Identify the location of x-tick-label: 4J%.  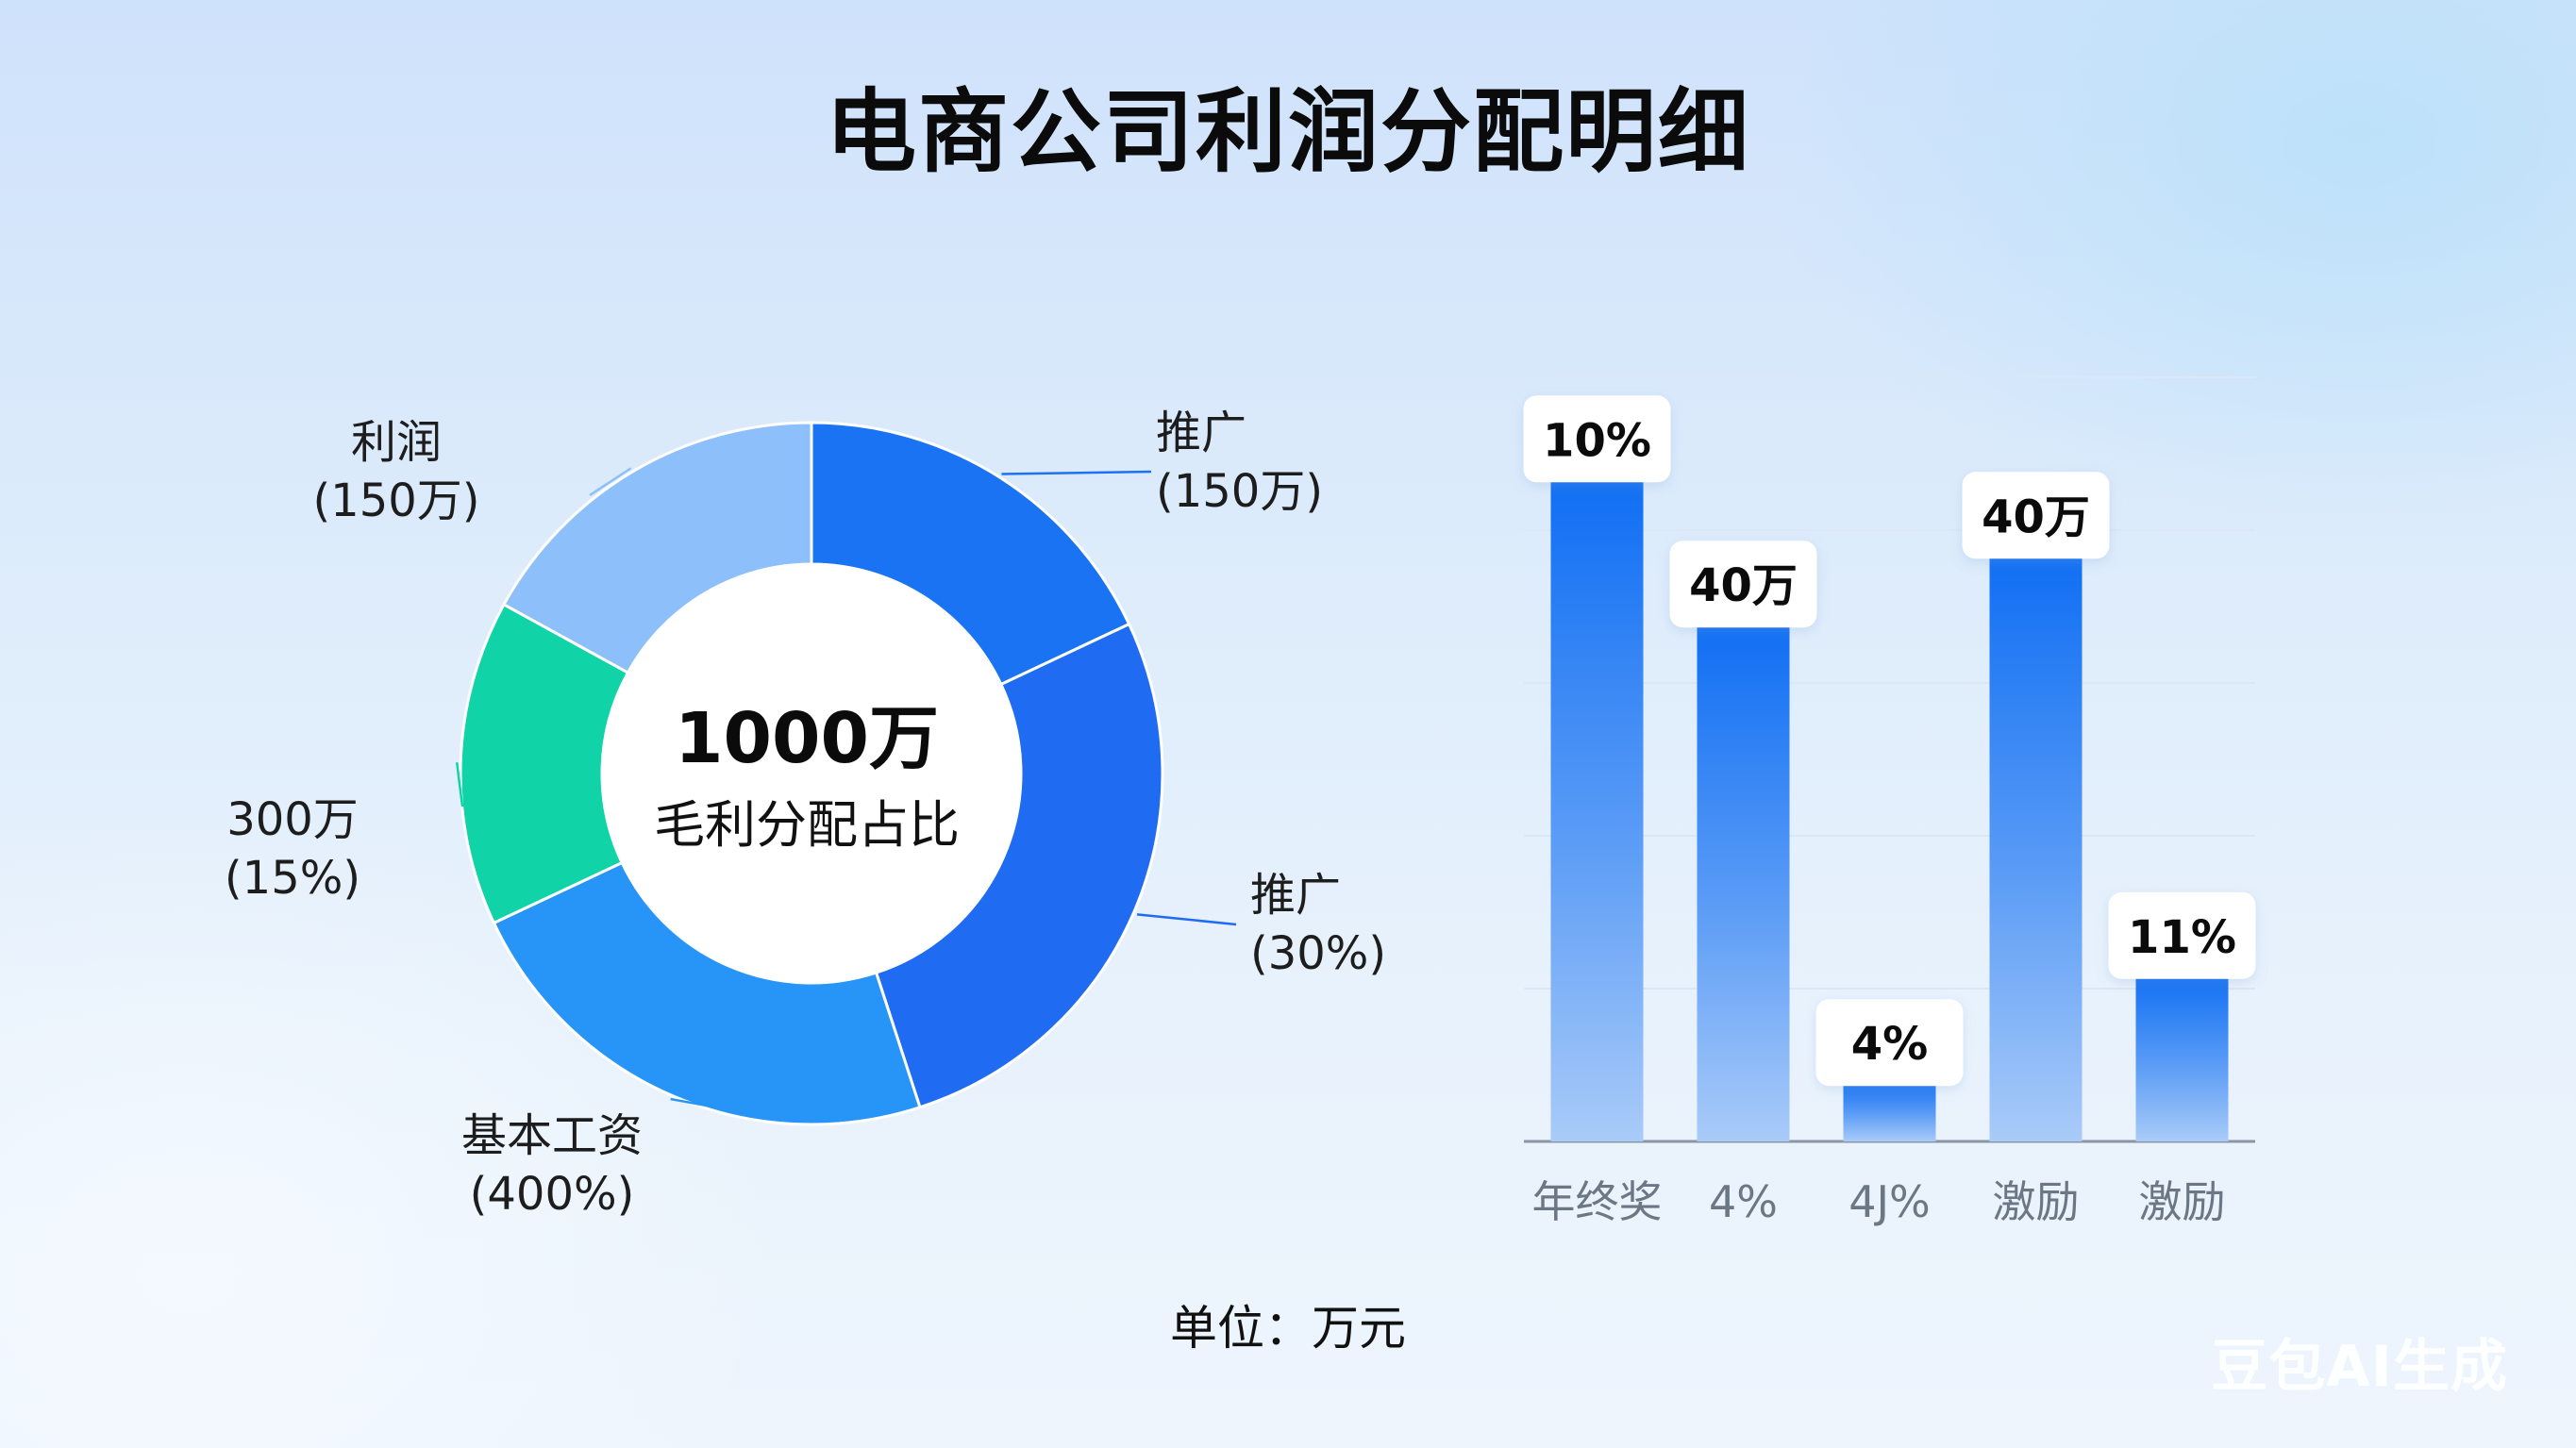
(1889, 1201).